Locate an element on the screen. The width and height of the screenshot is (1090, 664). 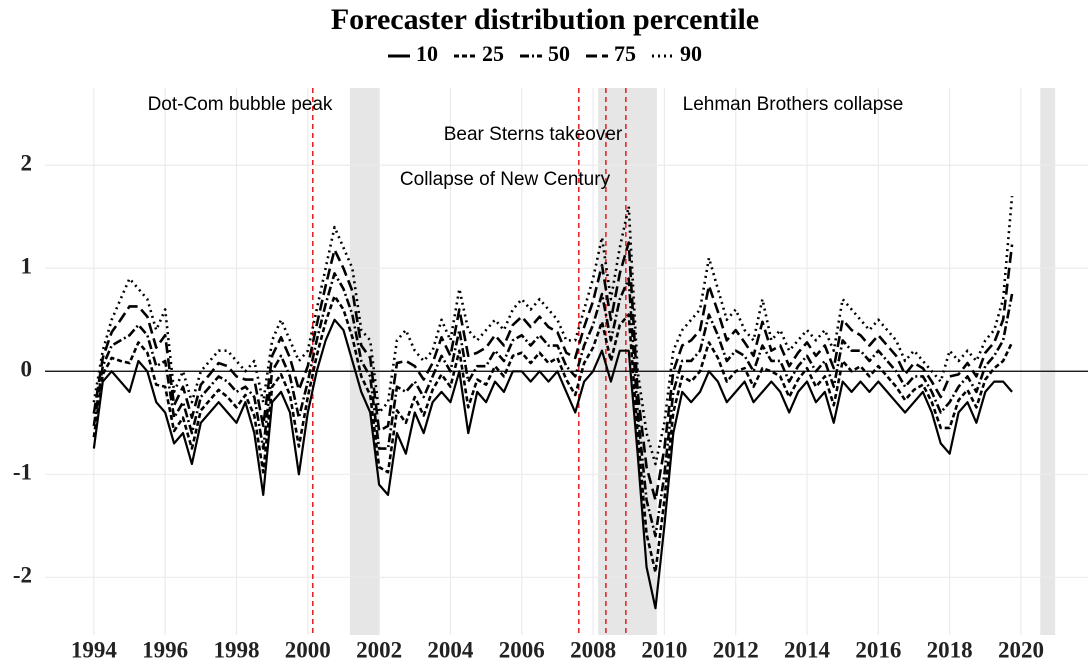
x-tick-label: 1998 is located at coordinates (236, 649).